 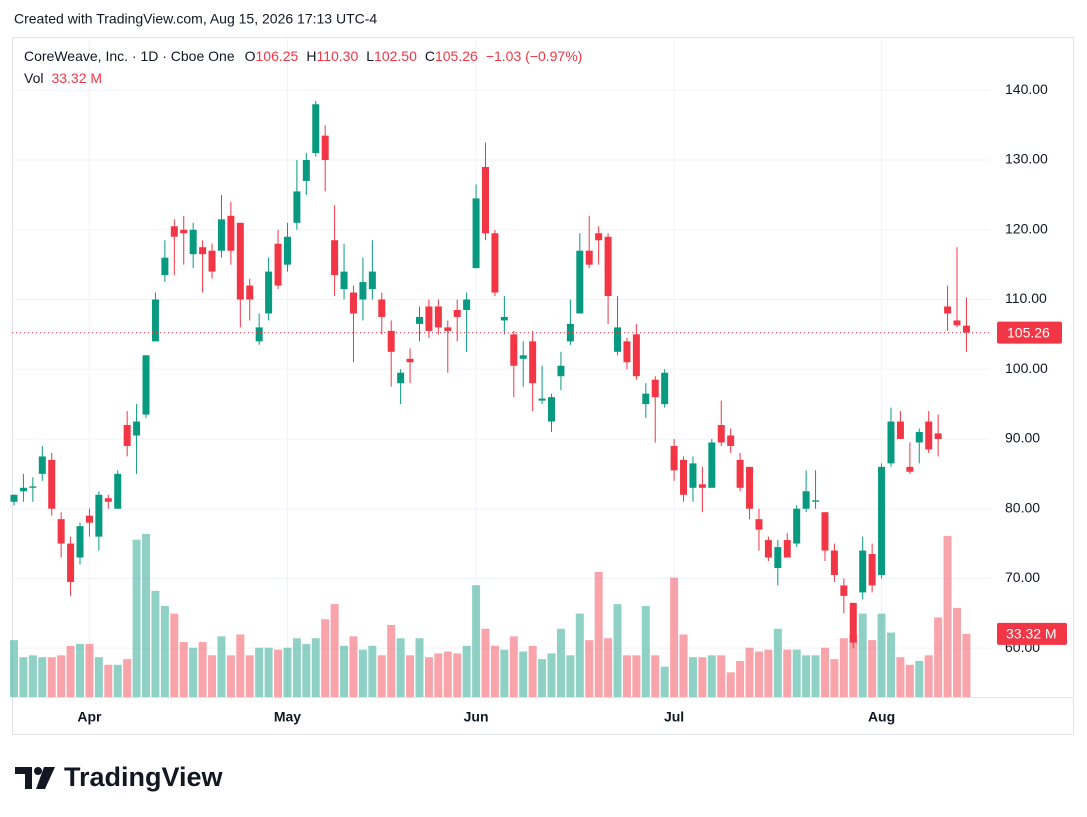 I want to click on c-label: C, so click(x=430, y=56).